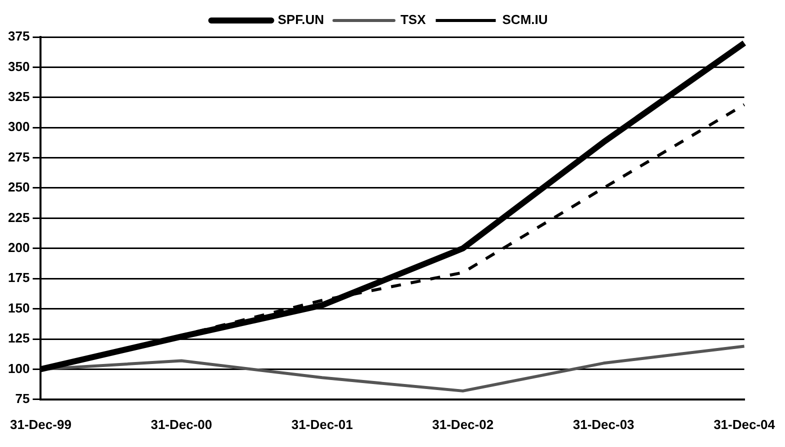  What do you see at coordinates (19, 96) in the screenshot?
I see `y-tick-label: 325` at bounding box center [19, 96].